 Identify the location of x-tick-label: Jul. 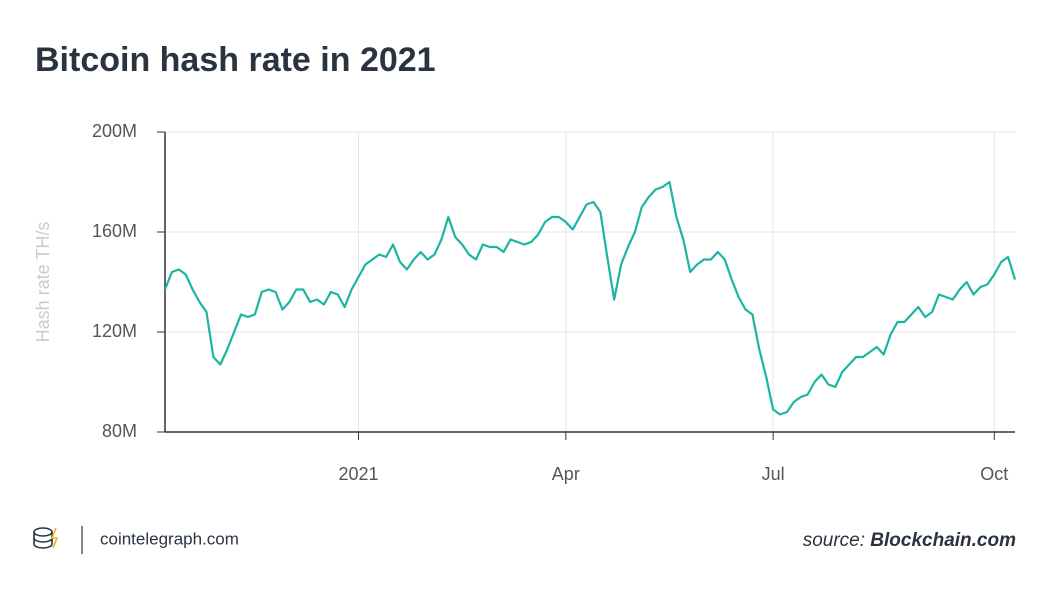
(773, 474).